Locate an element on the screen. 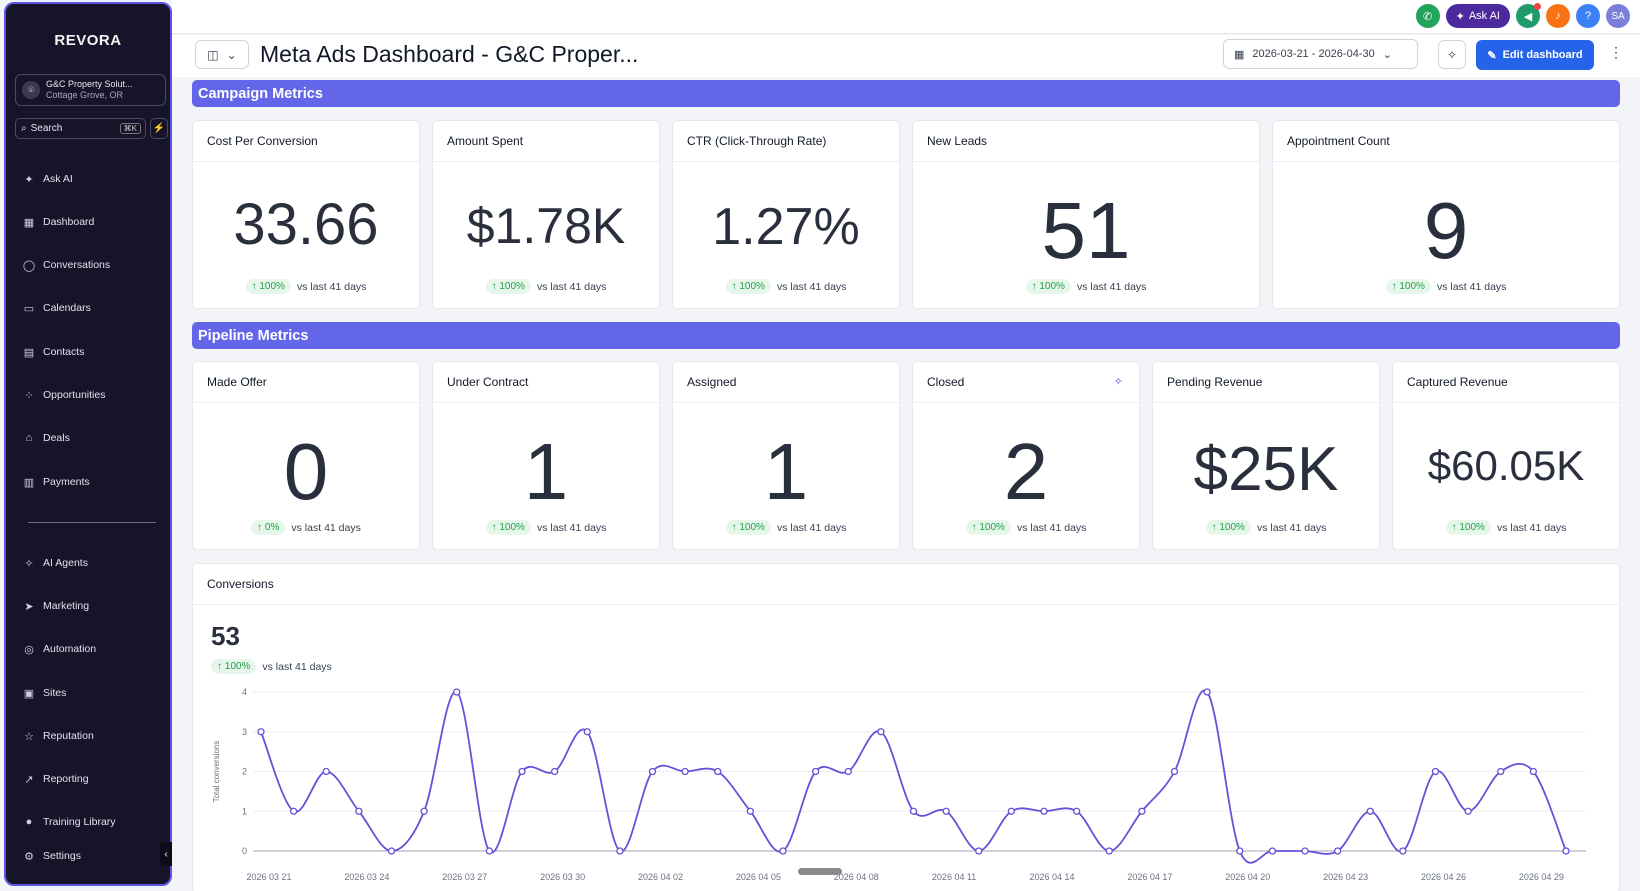 The image size is (1640, 891). metric-card-under-contract: Under Contract 1 ↑ 100% vs last 41 days is located at coordinates (546, 455).